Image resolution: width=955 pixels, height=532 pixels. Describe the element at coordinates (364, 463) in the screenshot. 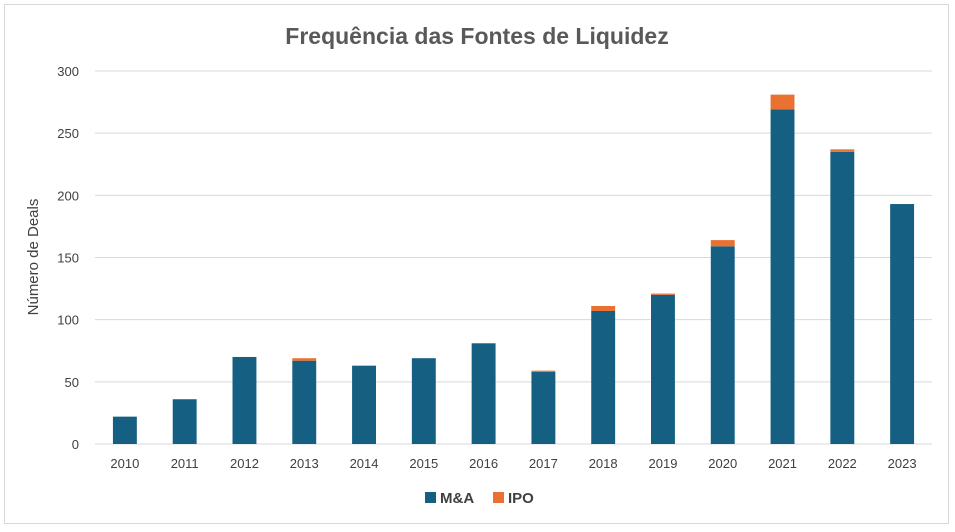

I see `x-tick-label: 2014` at that location.